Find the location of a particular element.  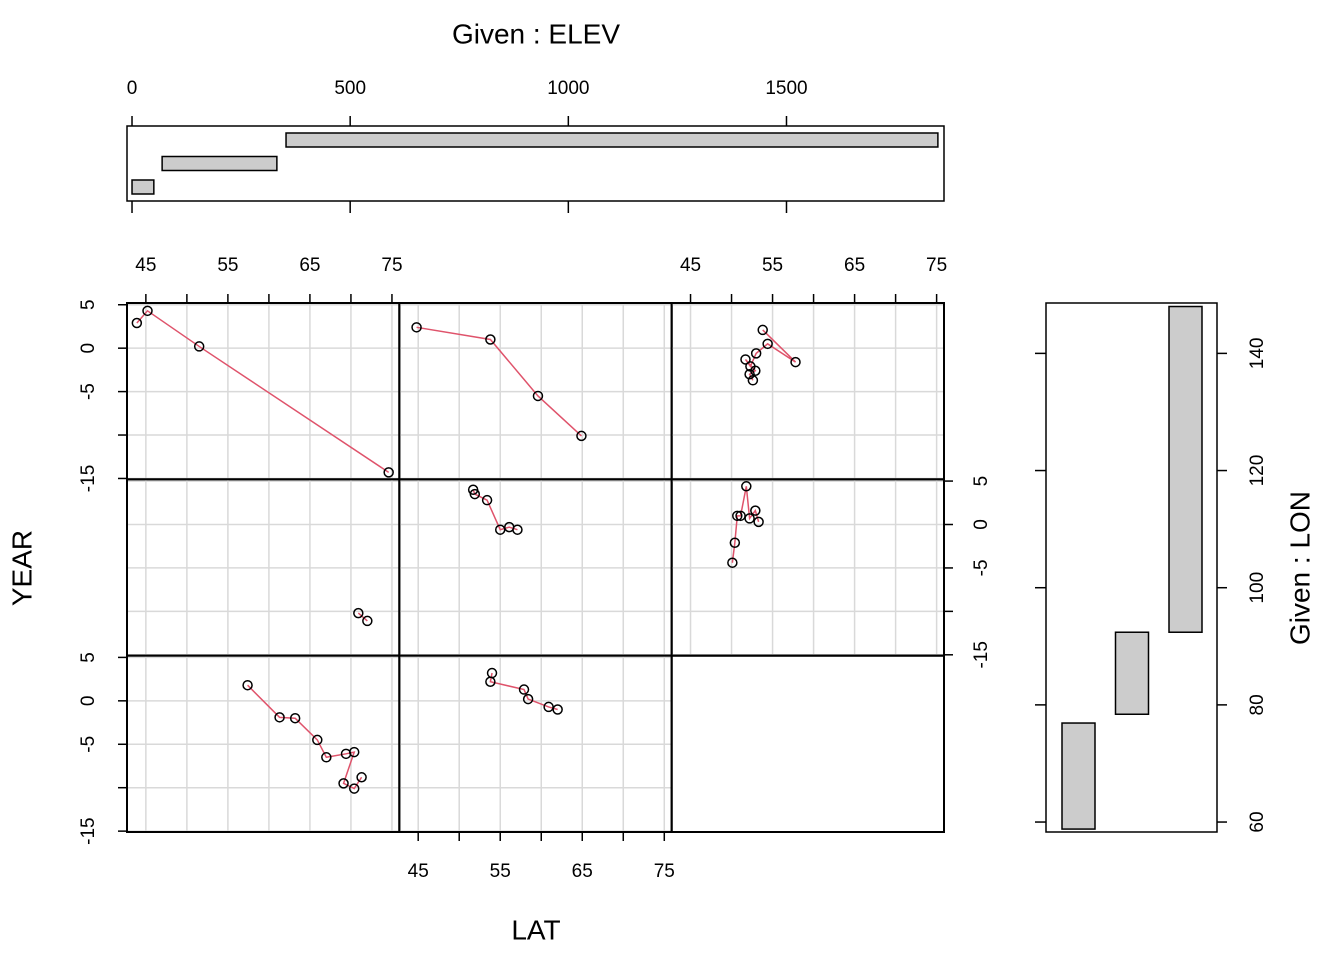

x-tick-label: 0 is located at coordinates (132, 88).